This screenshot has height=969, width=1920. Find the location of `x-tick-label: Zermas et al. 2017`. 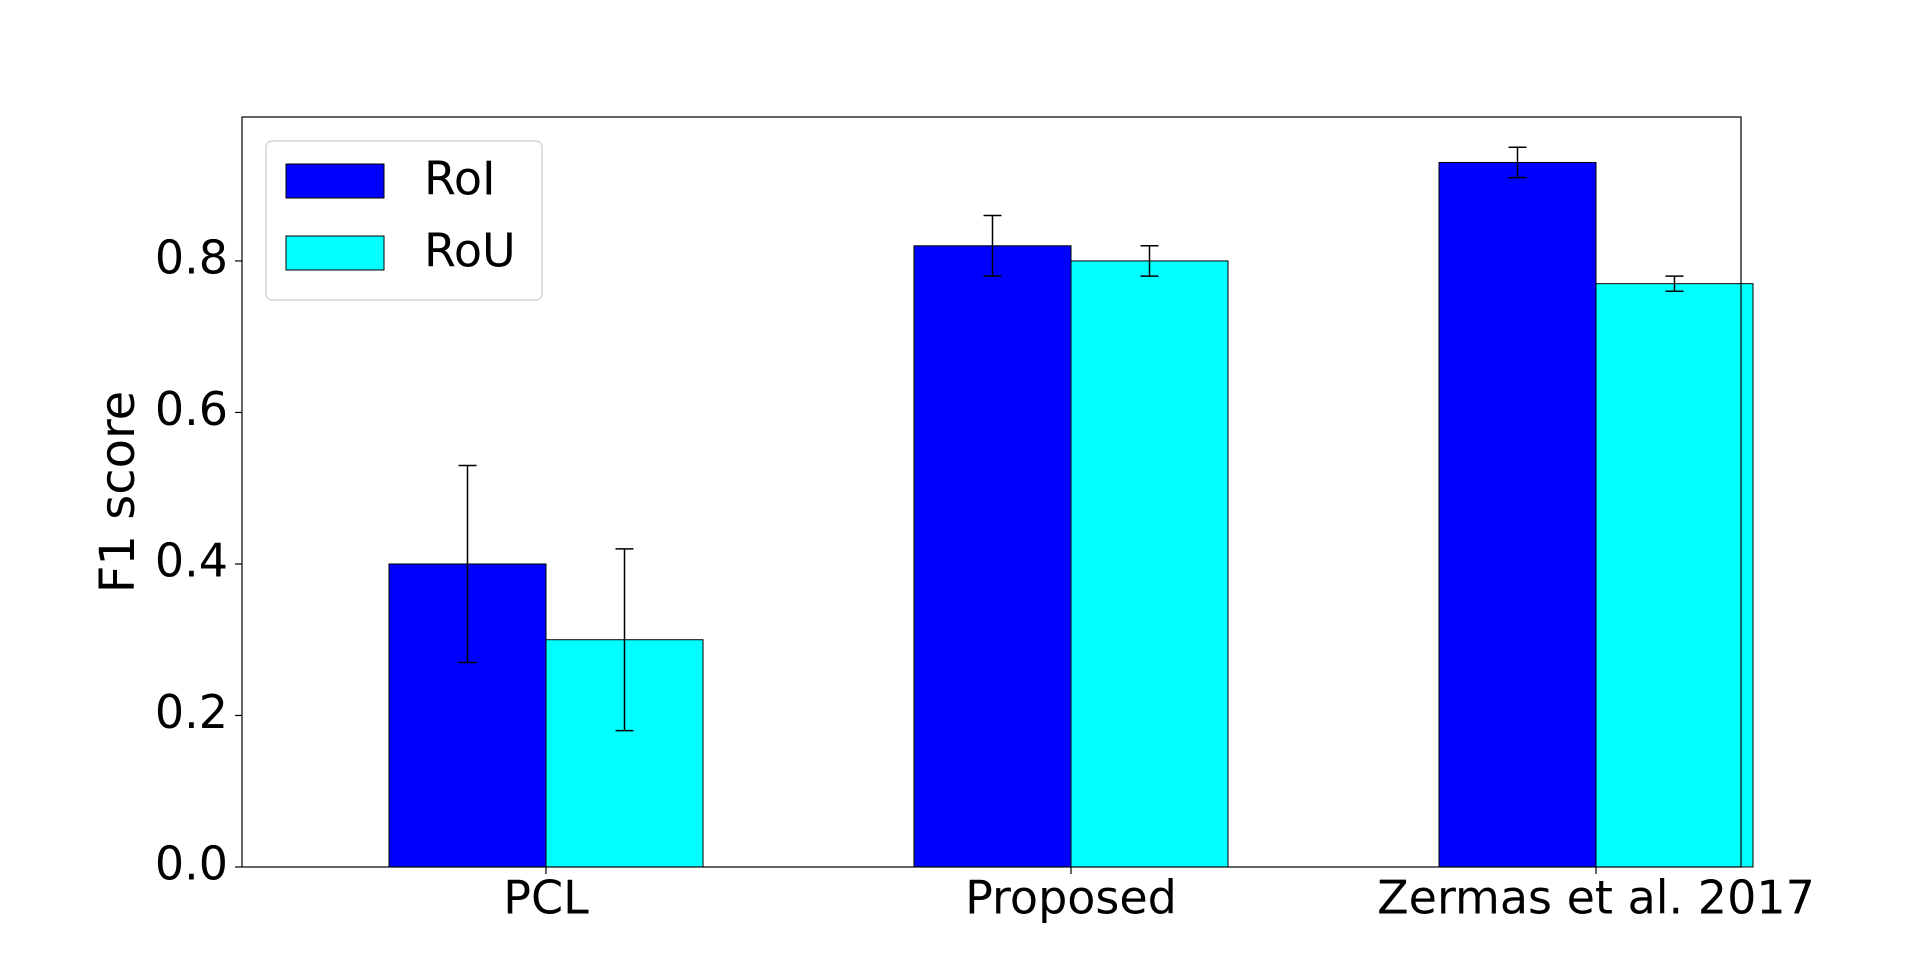

x-tick-label: Zermas et al. 2017 is located at coordinates (1596, 898).